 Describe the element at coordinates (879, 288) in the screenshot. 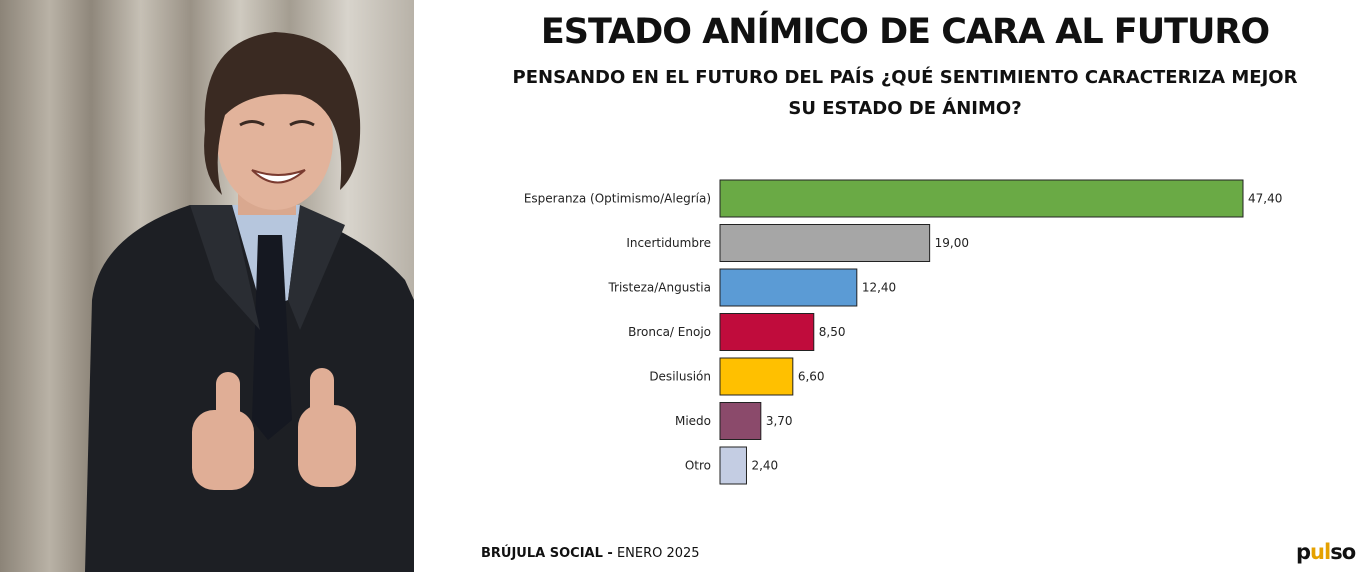

I see `value-label-tristeza-angustia: 12,40` at that location.